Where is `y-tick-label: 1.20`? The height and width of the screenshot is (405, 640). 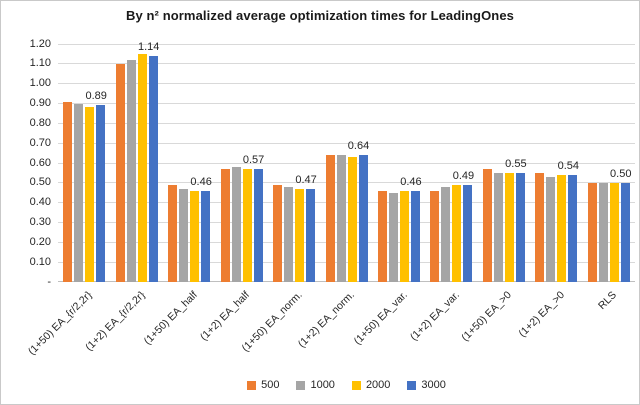 y-tick-label: 1.20 is located at coordinates (40, 43).